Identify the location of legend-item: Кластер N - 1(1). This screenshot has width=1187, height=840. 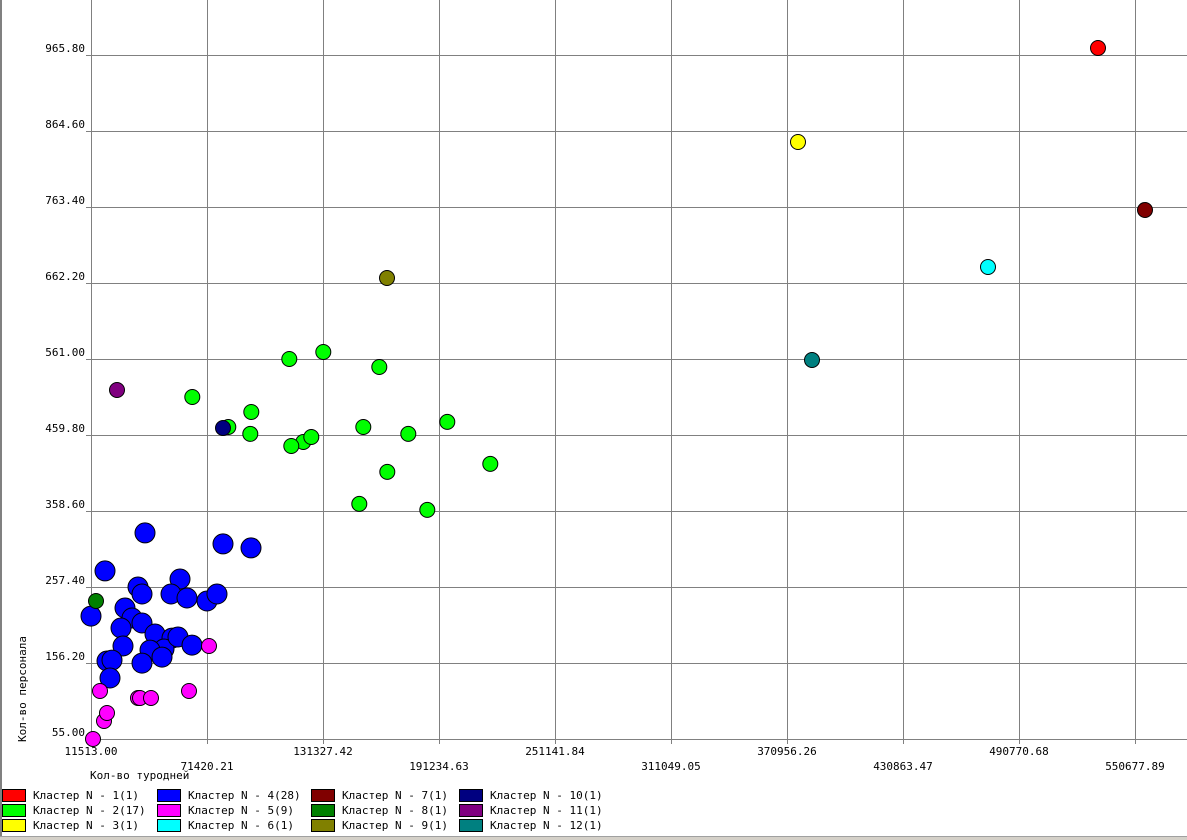
(79, 795).